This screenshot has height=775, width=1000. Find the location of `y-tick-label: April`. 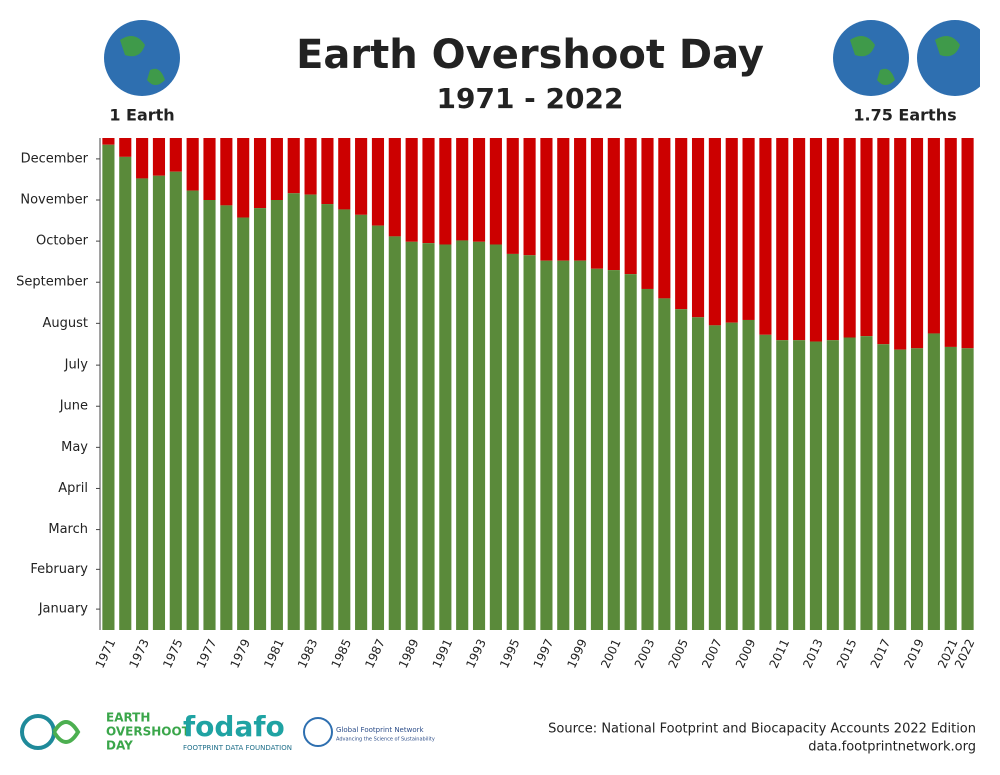

y-tick-label: April is located at coordinates (73, 488).